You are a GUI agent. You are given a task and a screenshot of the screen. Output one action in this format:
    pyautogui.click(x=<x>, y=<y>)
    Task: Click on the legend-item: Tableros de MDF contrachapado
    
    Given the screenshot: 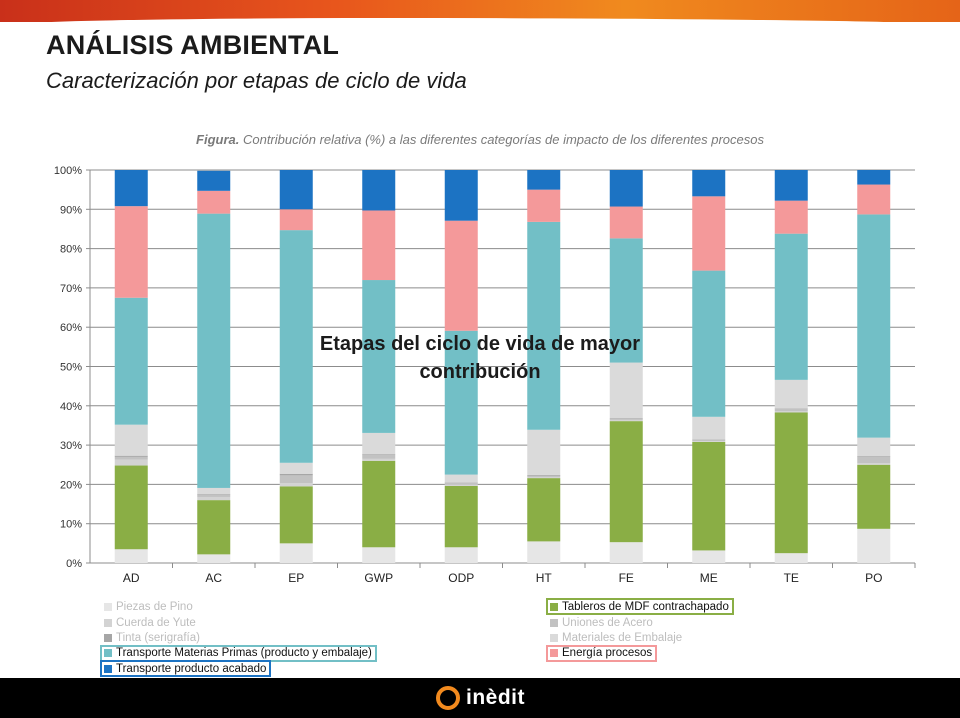 What is the action you would take?
    pyautogui.click(x=640, y=606)
    